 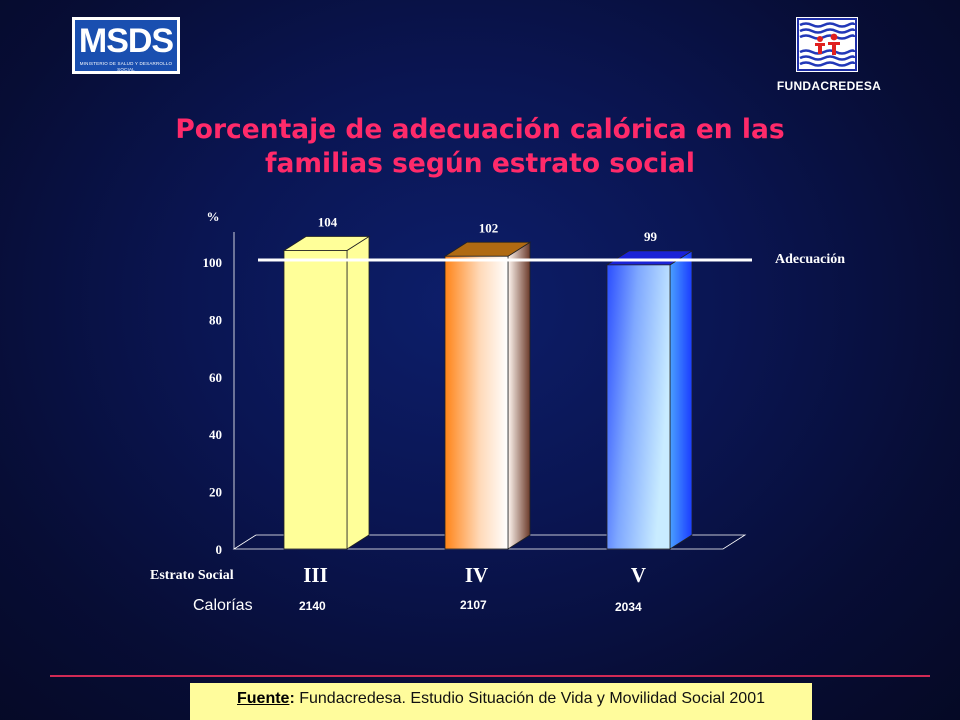 I want to click on bar-value-label: 104, so click(x=328, y=222).